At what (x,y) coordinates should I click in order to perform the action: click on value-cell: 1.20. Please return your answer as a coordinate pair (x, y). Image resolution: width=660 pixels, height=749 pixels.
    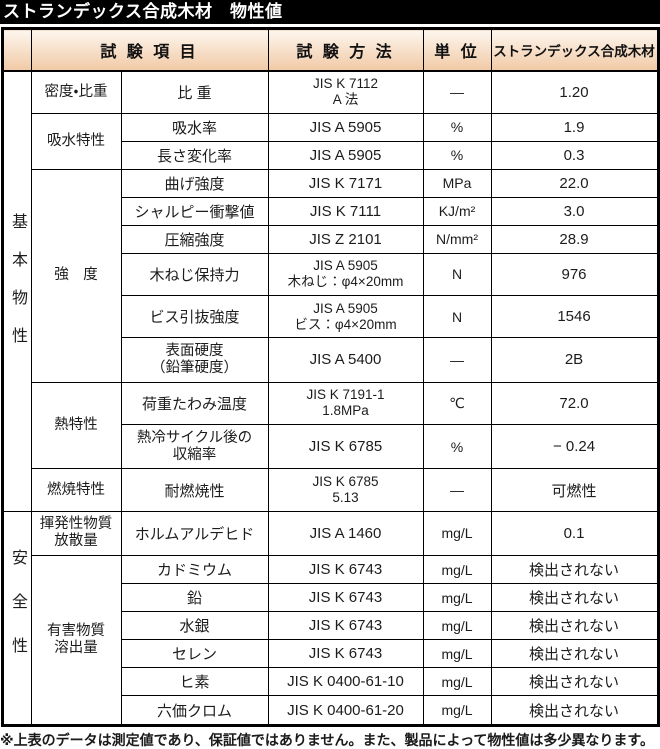
    Looking at the image, I should click on (574, 92).